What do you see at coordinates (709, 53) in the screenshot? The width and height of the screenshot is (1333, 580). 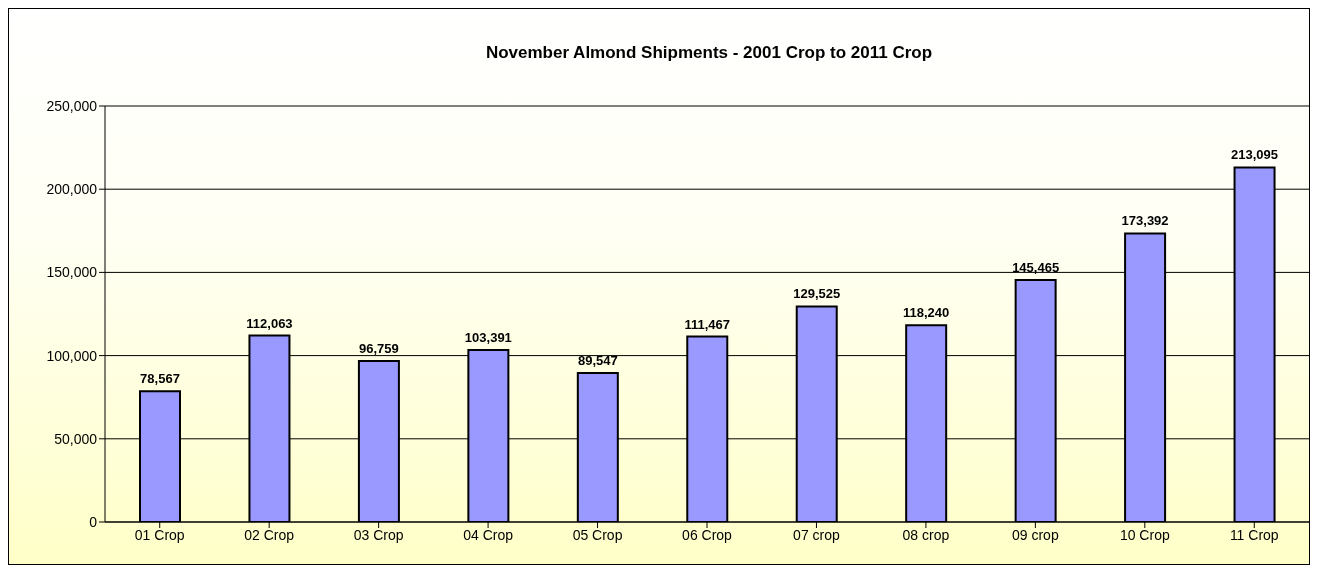 I see `chart-title: November Almond Shipments - 2001 Crop to 2011 Crop` at bounding box center [709, 53].